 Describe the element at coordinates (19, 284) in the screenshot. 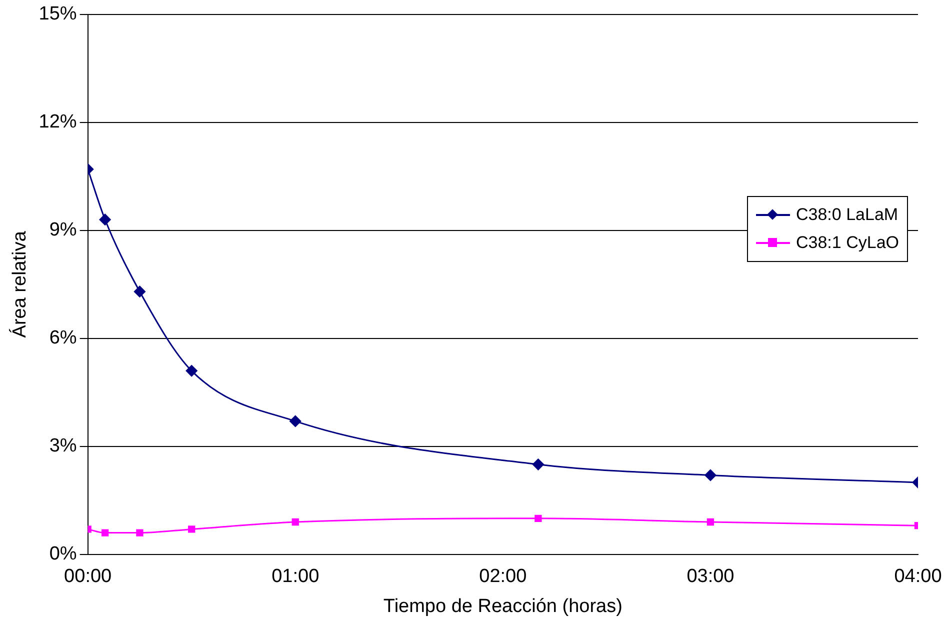

I see `y-axis-title: Área relativa` at that location.